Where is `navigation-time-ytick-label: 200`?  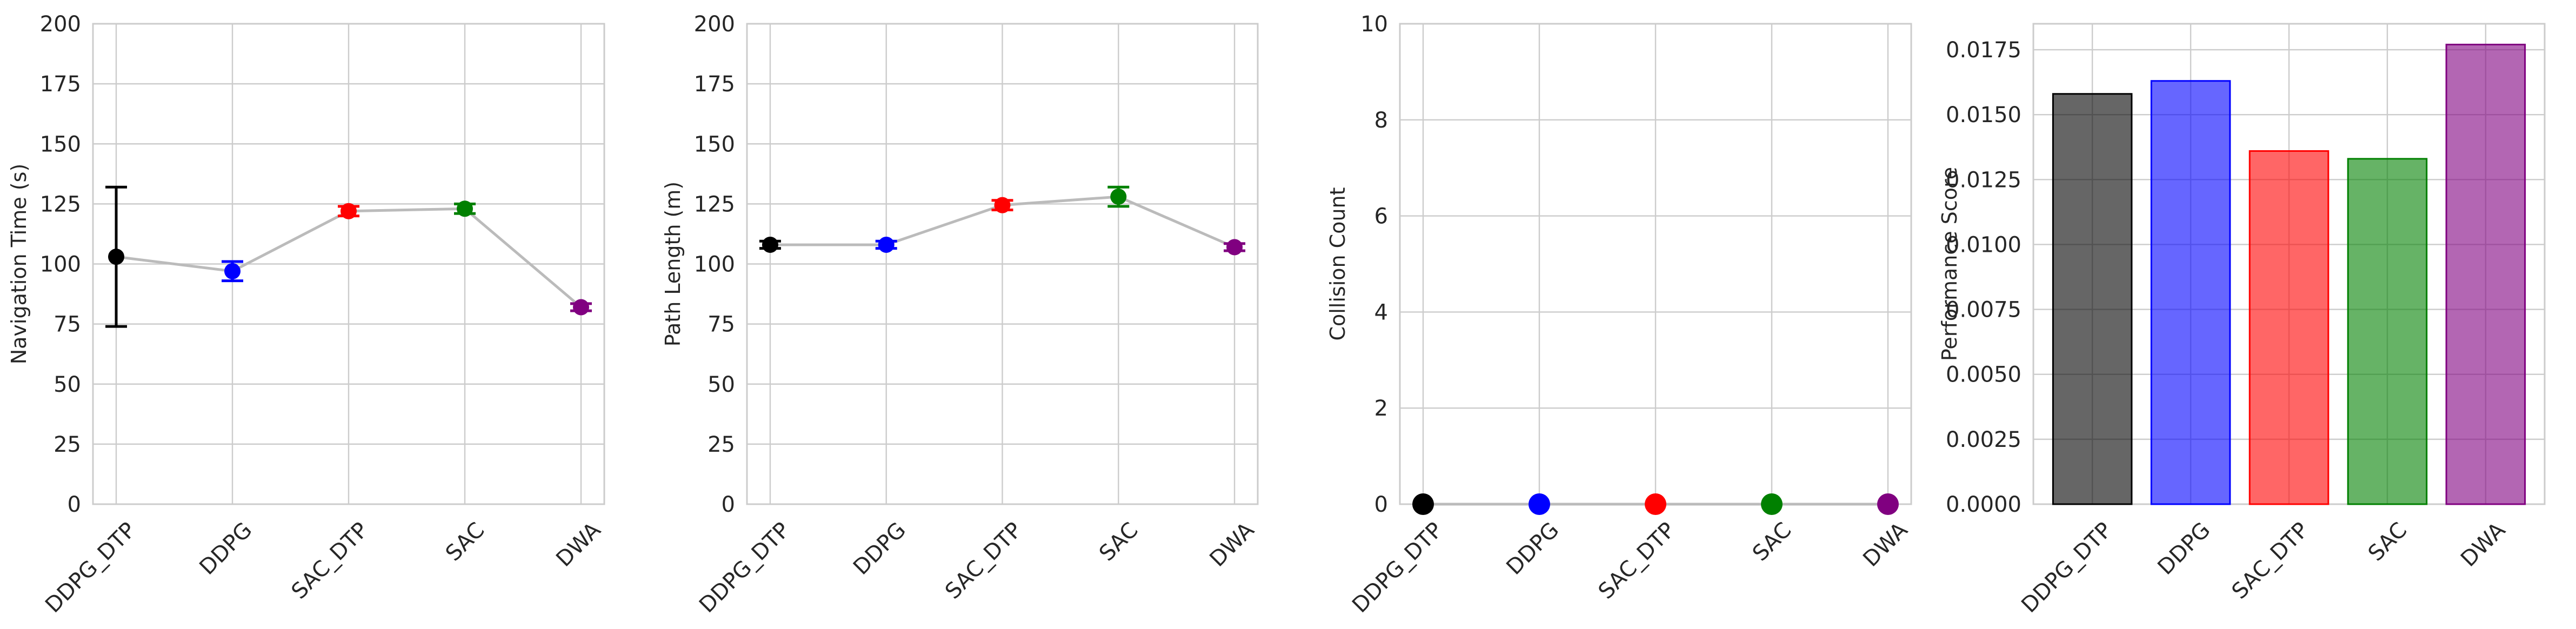
navigation-time-ytick-label: 200 is located at coordinates (60, 24).